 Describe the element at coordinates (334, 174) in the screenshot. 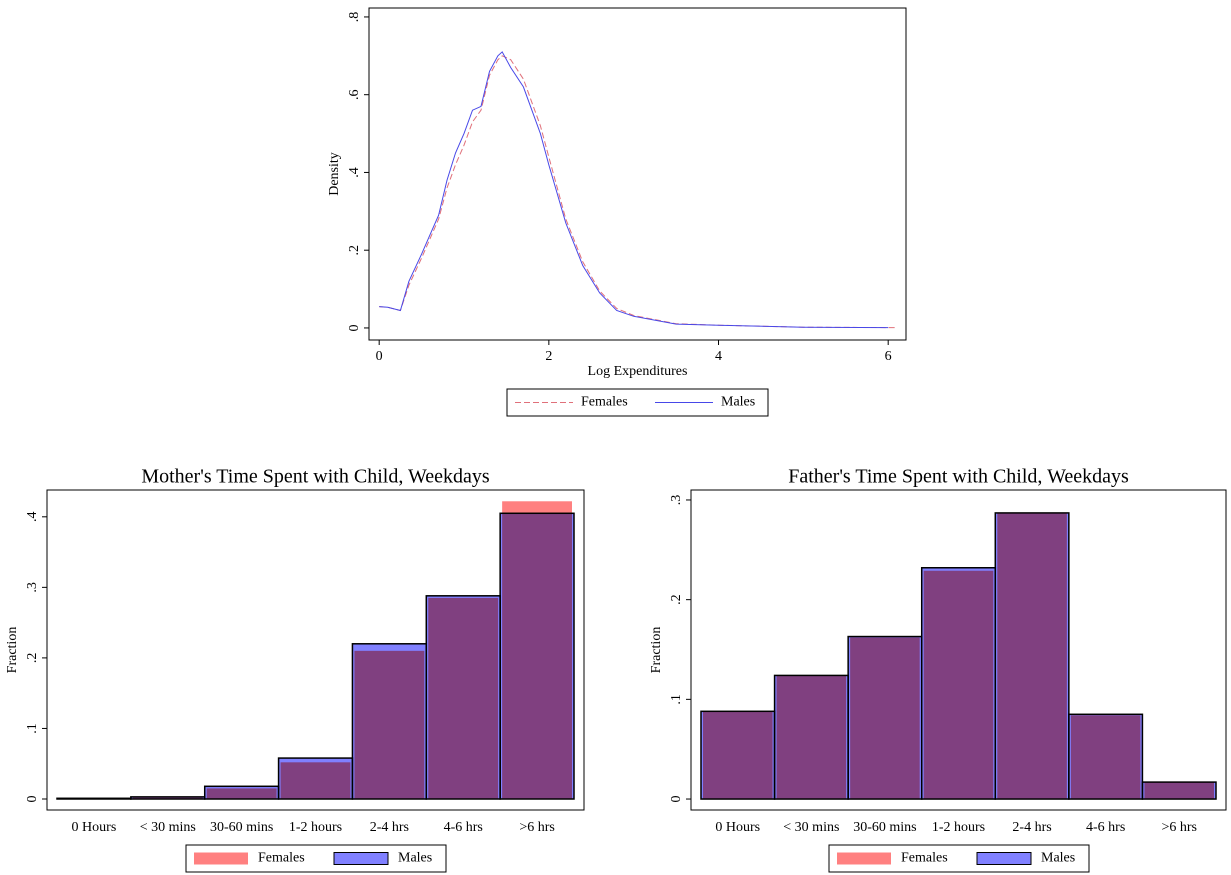

I see `y-axis-title: Density` at that location.